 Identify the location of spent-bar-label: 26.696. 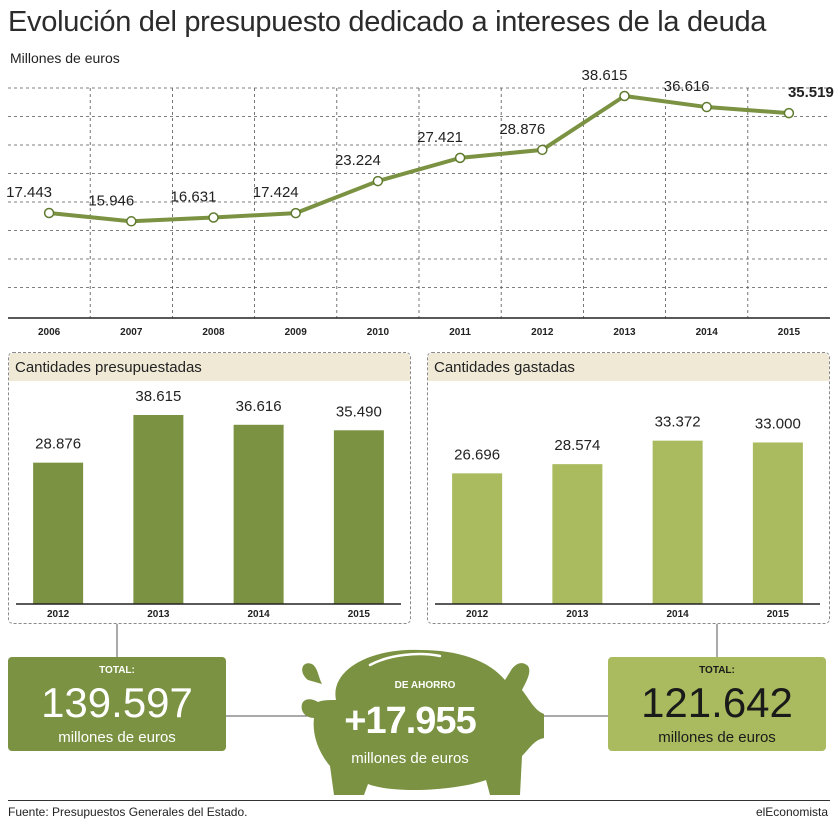
(477, 454).